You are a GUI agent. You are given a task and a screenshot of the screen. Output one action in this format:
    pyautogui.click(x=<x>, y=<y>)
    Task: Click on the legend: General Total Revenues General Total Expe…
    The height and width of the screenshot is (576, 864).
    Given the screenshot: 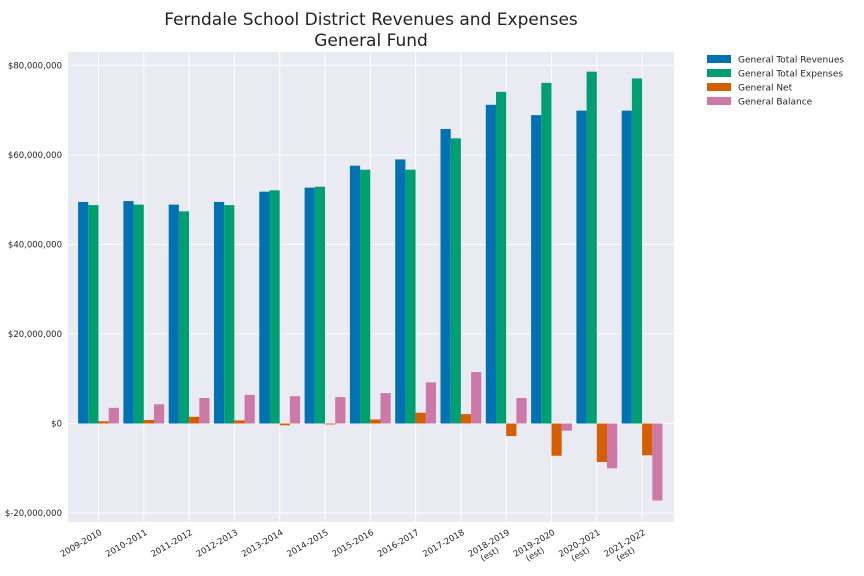 What is the action you would take?
    pyautogui.click(x=775, y=81)
    